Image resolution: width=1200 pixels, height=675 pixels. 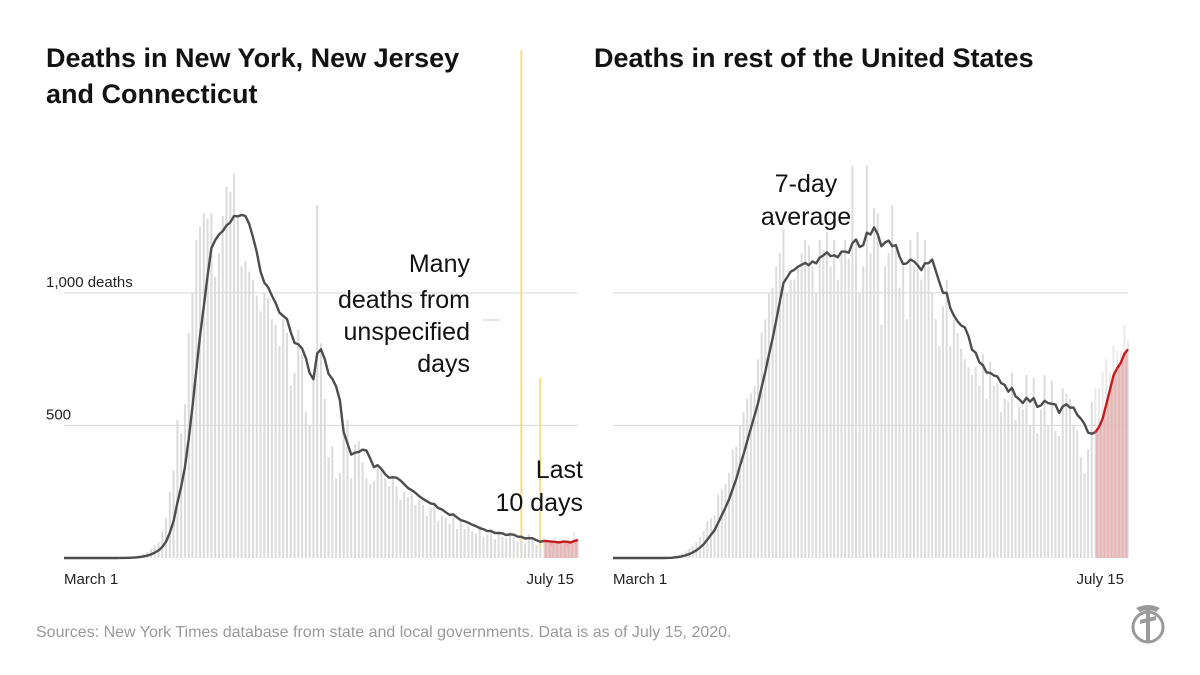 I want to click on y-tick-label-1000: 1,000 deaths, so click(x=89, y=282).